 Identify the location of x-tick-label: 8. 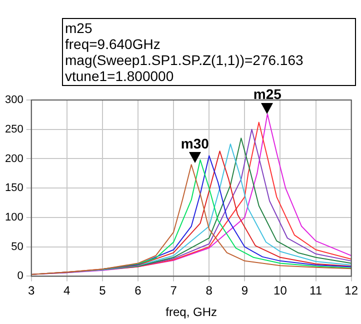
(209, 291).